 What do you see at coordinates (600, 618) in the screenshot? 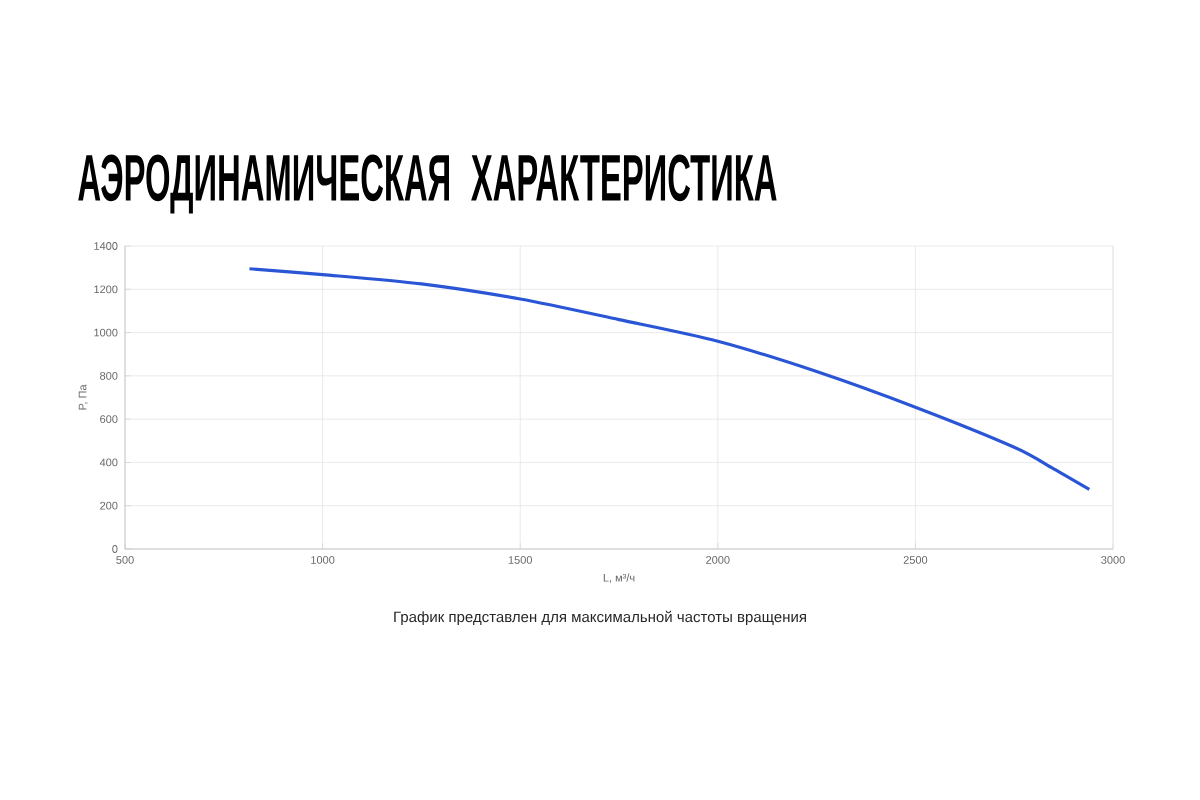
I see `text: График представлен для максимальной частоты вращения` at bounding box center [600, 618].